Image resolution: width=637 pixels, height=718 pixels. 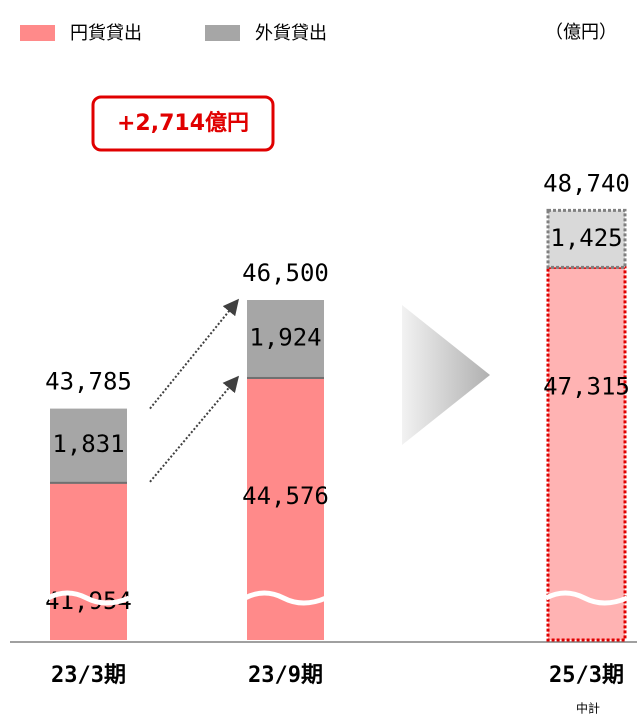 I want to click on legend-label: 外貨貸出, so click(x=291, y=33).